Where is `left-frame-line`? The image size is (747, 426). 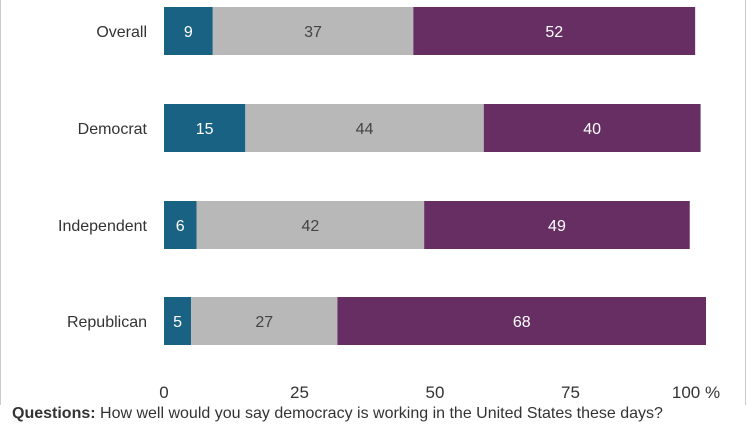
left-frame-line is located at coordinates (0, 202).